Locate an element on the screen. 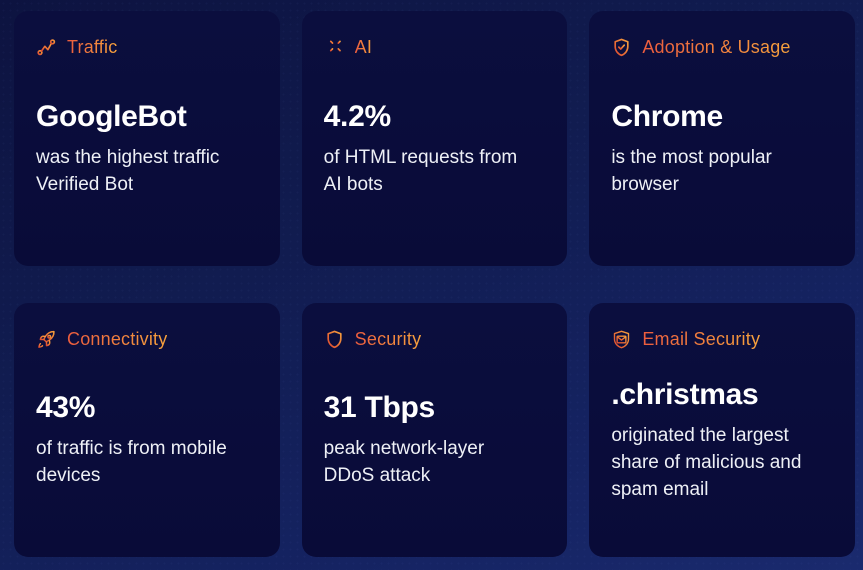 This screenshot has width=863, height=570. card-connectivity-stat: 43% is located at coordinates (66, 408).